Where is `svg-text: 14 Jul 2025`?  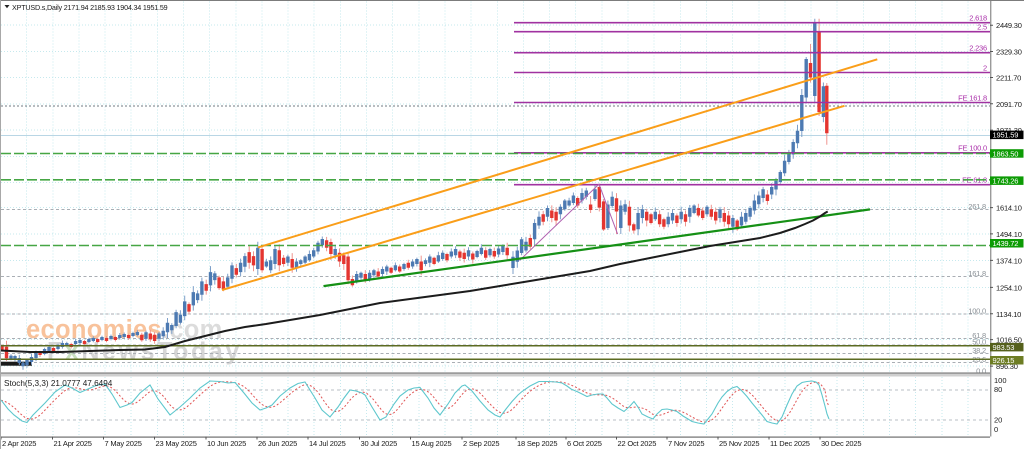 svg-text: 14 Jul 2025 is located at coordinates (327, 443).